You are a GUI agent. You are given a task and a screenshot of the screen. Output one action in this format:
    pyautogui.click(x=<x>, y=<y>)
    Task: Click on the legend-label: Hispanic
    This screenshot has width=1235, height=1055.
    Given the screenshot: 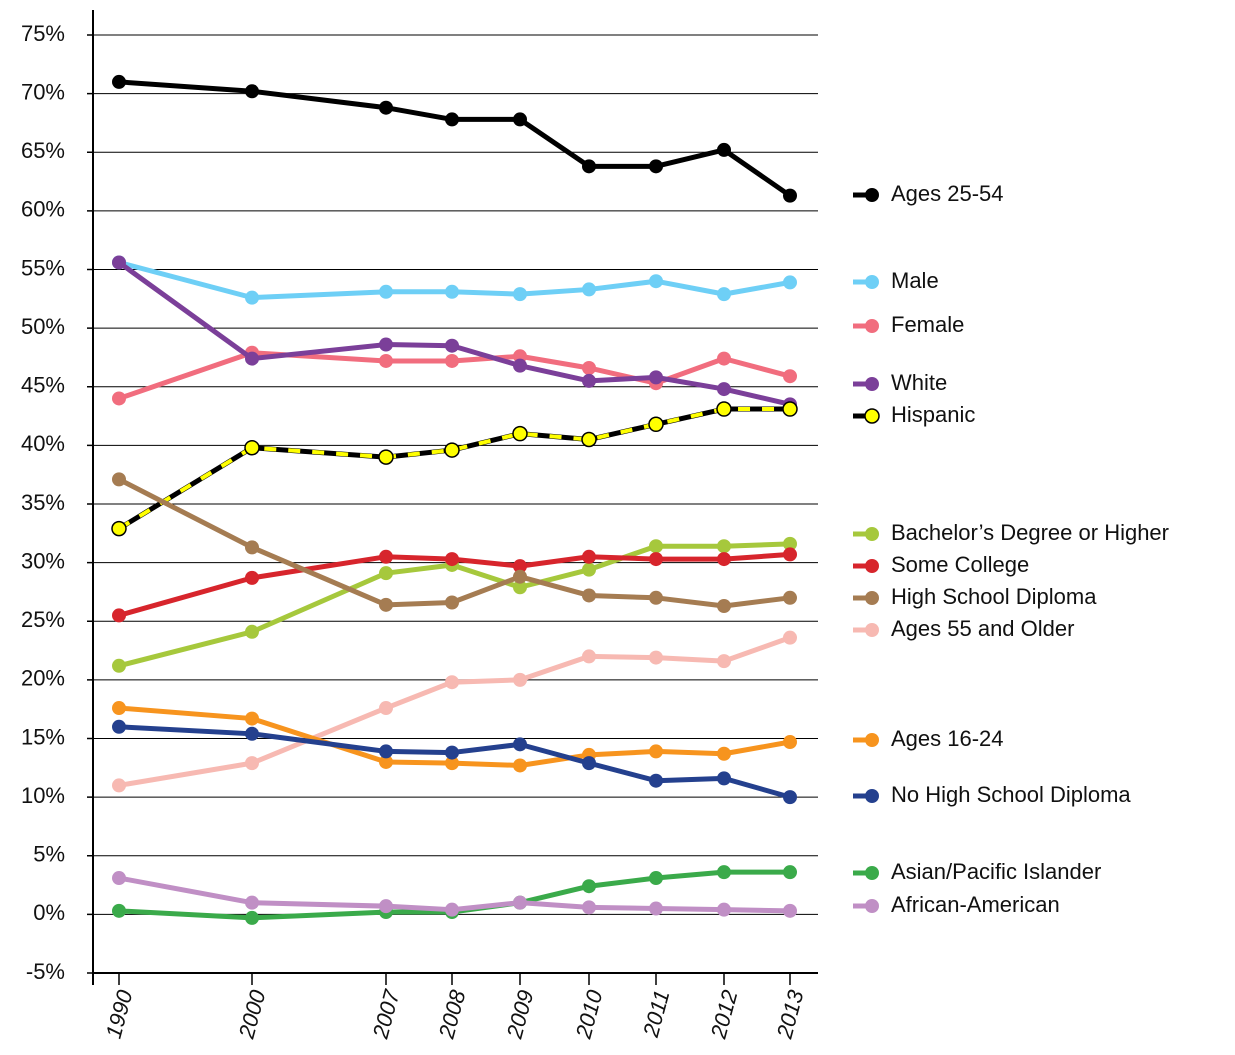 What is the action you would take?
    pyautogui.click(x=933, y=414)
    